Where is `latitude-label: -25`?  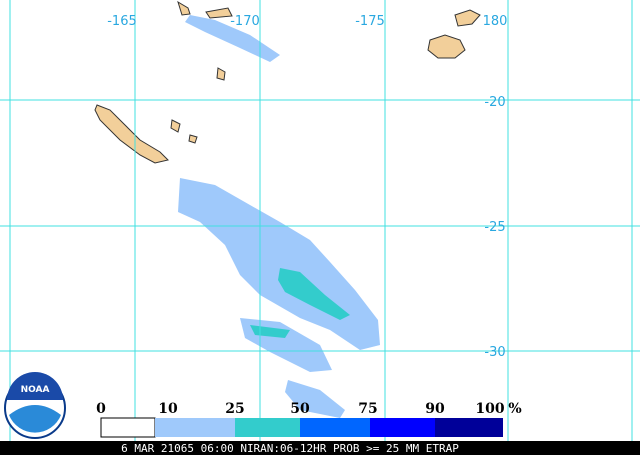
latitude-label: -25 is located at coordinates (494, 227).